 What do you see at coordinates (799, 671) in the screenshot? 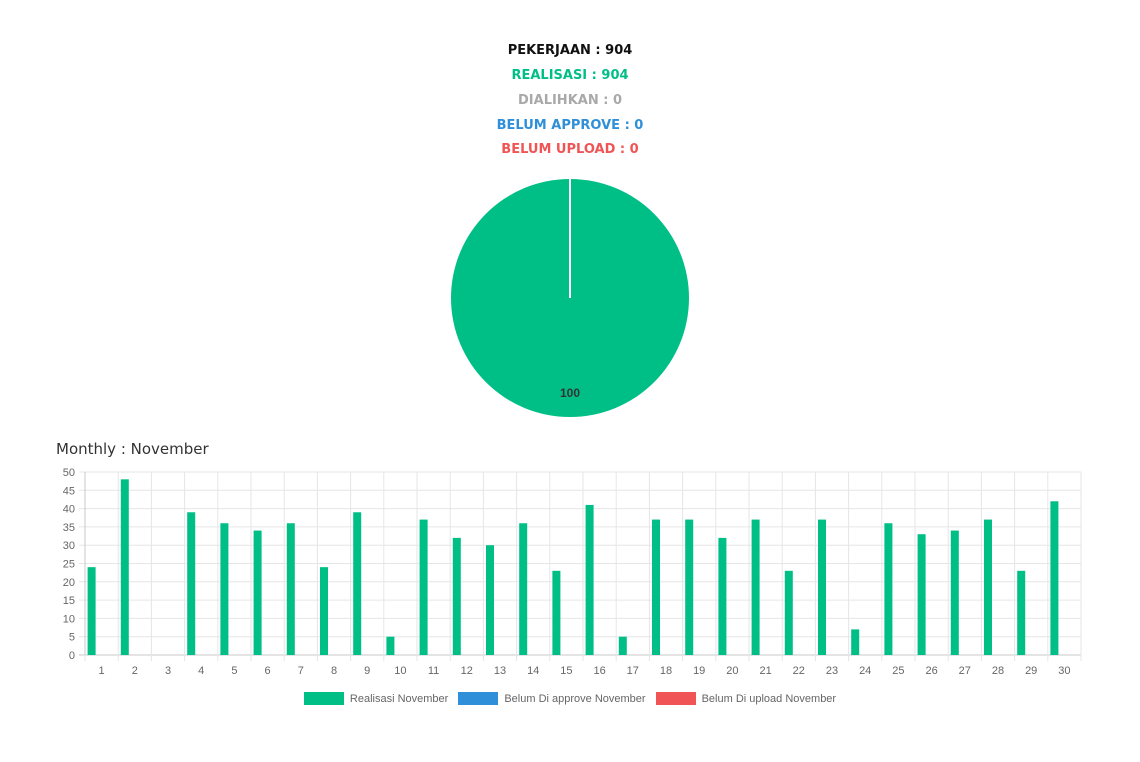
I see `x-tick-label: 22` at bounding box center [799, 671].